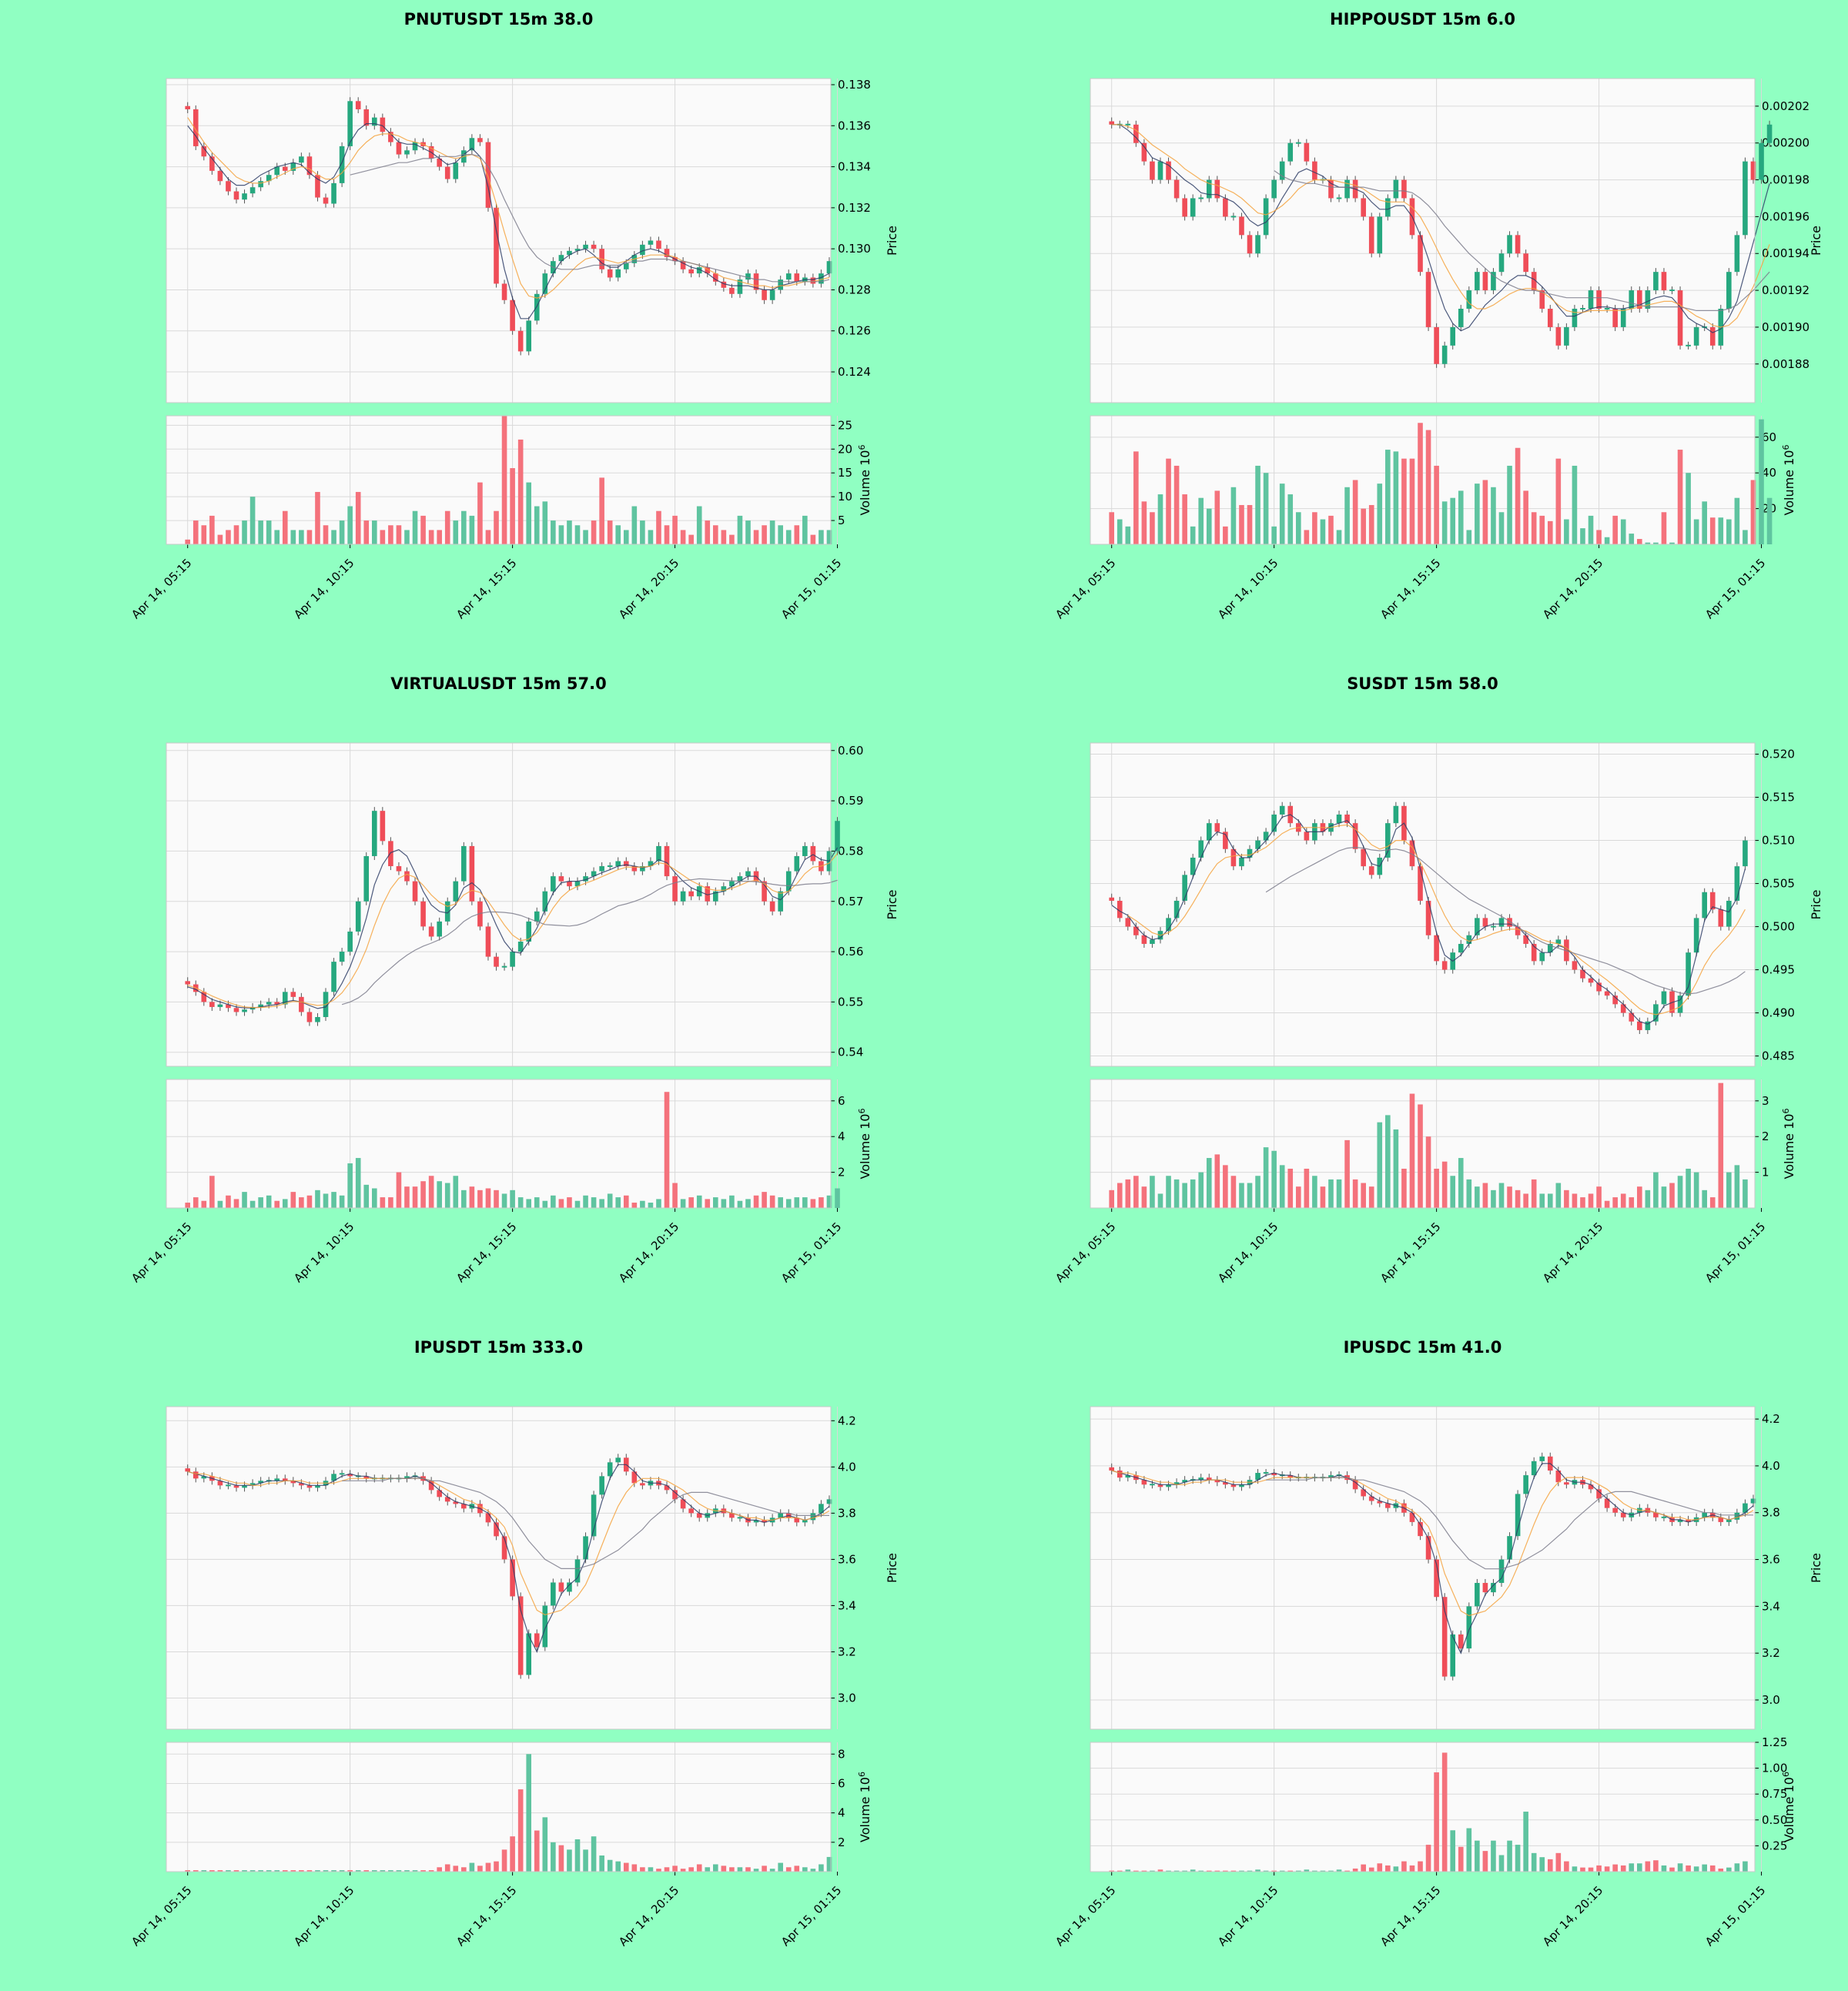 The image size is (1848, 1991). Describe the element at coordinates (1774, 1794) in the screenshot. I see `volume-tick-label: 0.75` at that location.